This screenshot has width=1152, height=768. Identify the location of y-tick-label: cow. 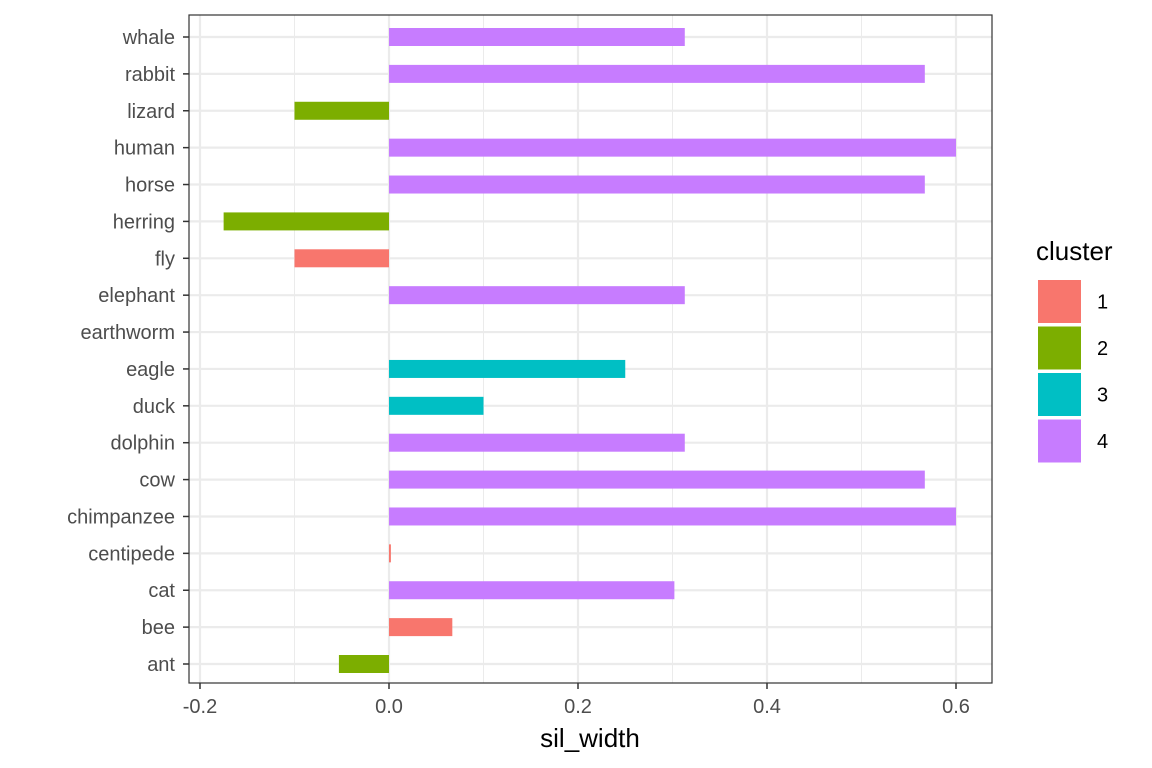
(157, 481).